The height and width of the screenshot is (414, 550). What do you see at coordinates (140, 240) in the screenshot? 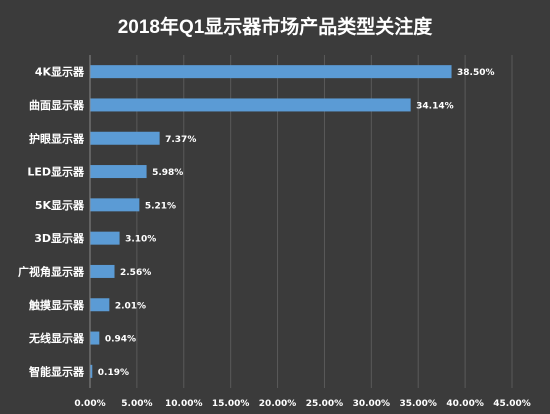
I see `data-label: 3.10%` at bounding box center [140, 240].